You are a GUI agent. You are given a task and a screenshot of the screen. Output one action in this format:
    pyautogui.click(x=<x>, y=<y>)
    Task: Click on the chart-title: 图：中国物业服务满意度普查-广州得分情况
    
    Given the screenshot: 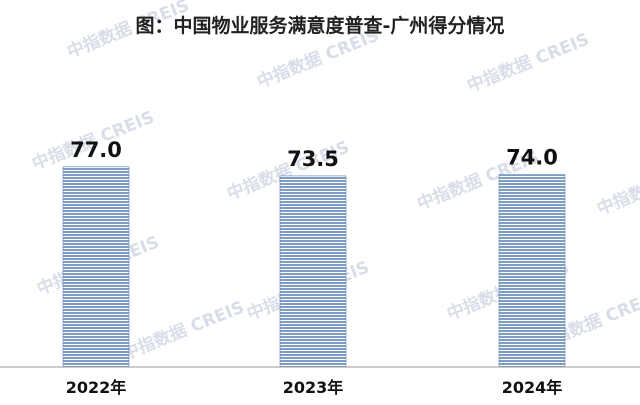 What is the action you would take?
    pyautogui.click(x=320, y=25)
    